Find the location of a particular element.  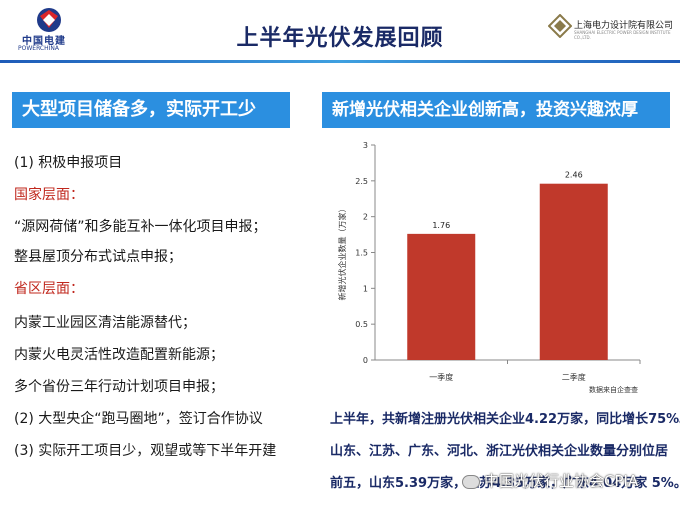

y-tick-label: 1 is located at coordinates (365, 288).